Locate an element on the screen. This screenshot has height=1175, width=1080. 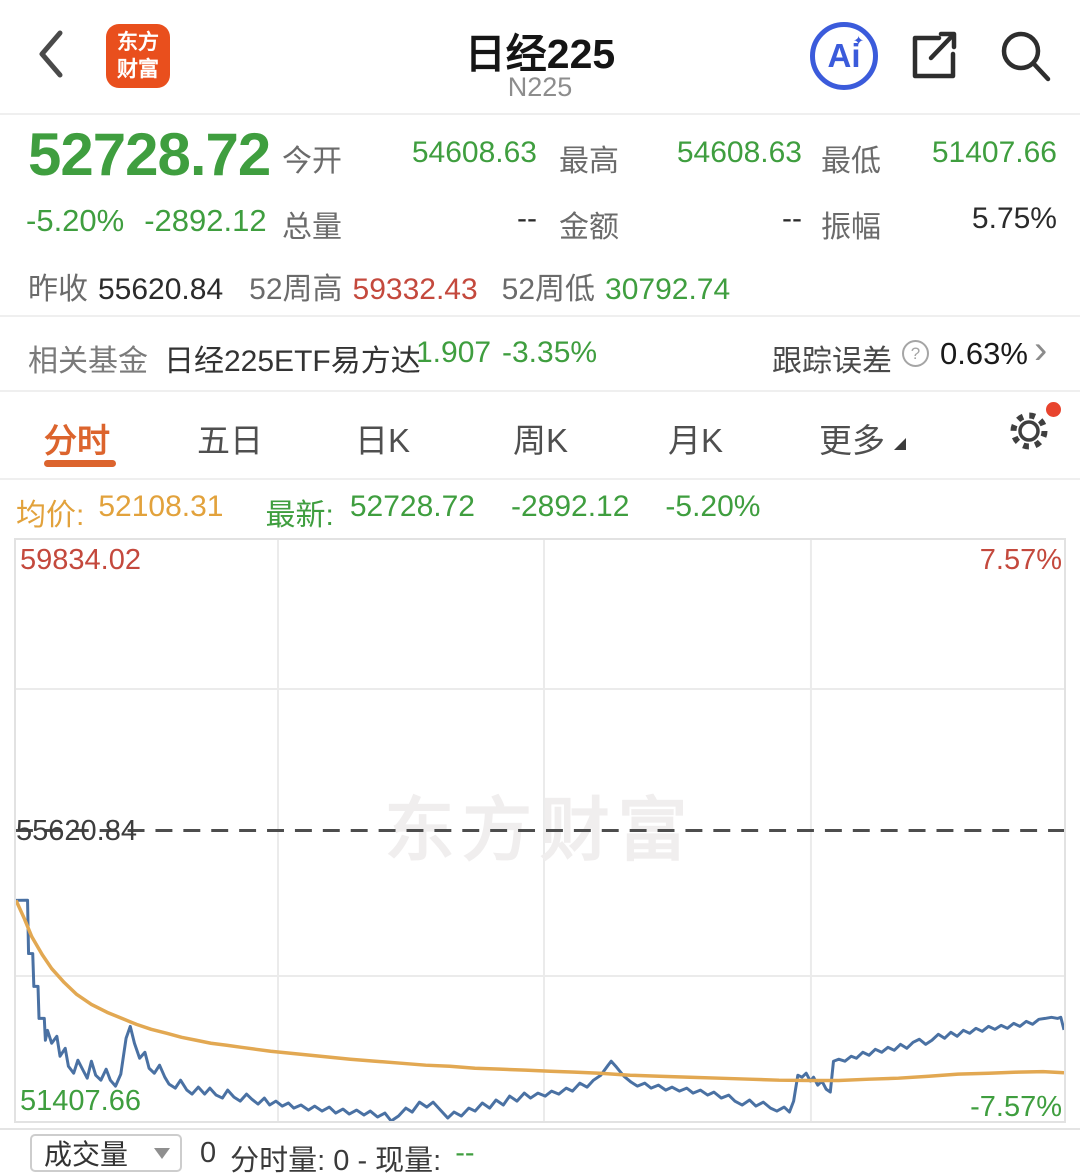
wk52-low-label: 52周低 is located at coordinates (548, 289).